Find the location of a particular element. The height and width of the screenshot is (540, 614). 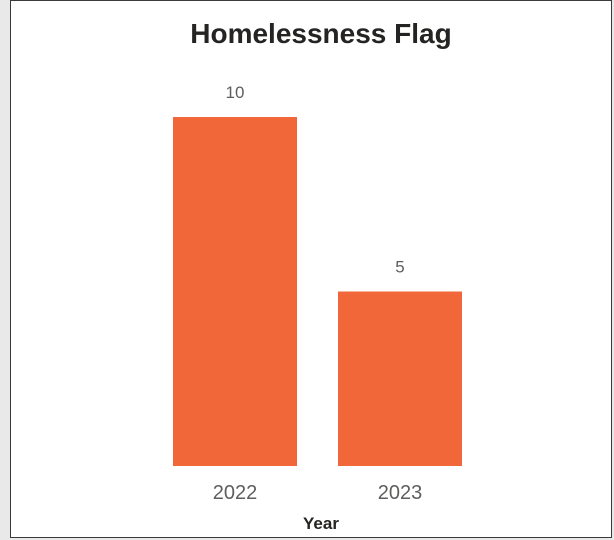

data-label-2022: 10 is located at coordinates (235, 92).